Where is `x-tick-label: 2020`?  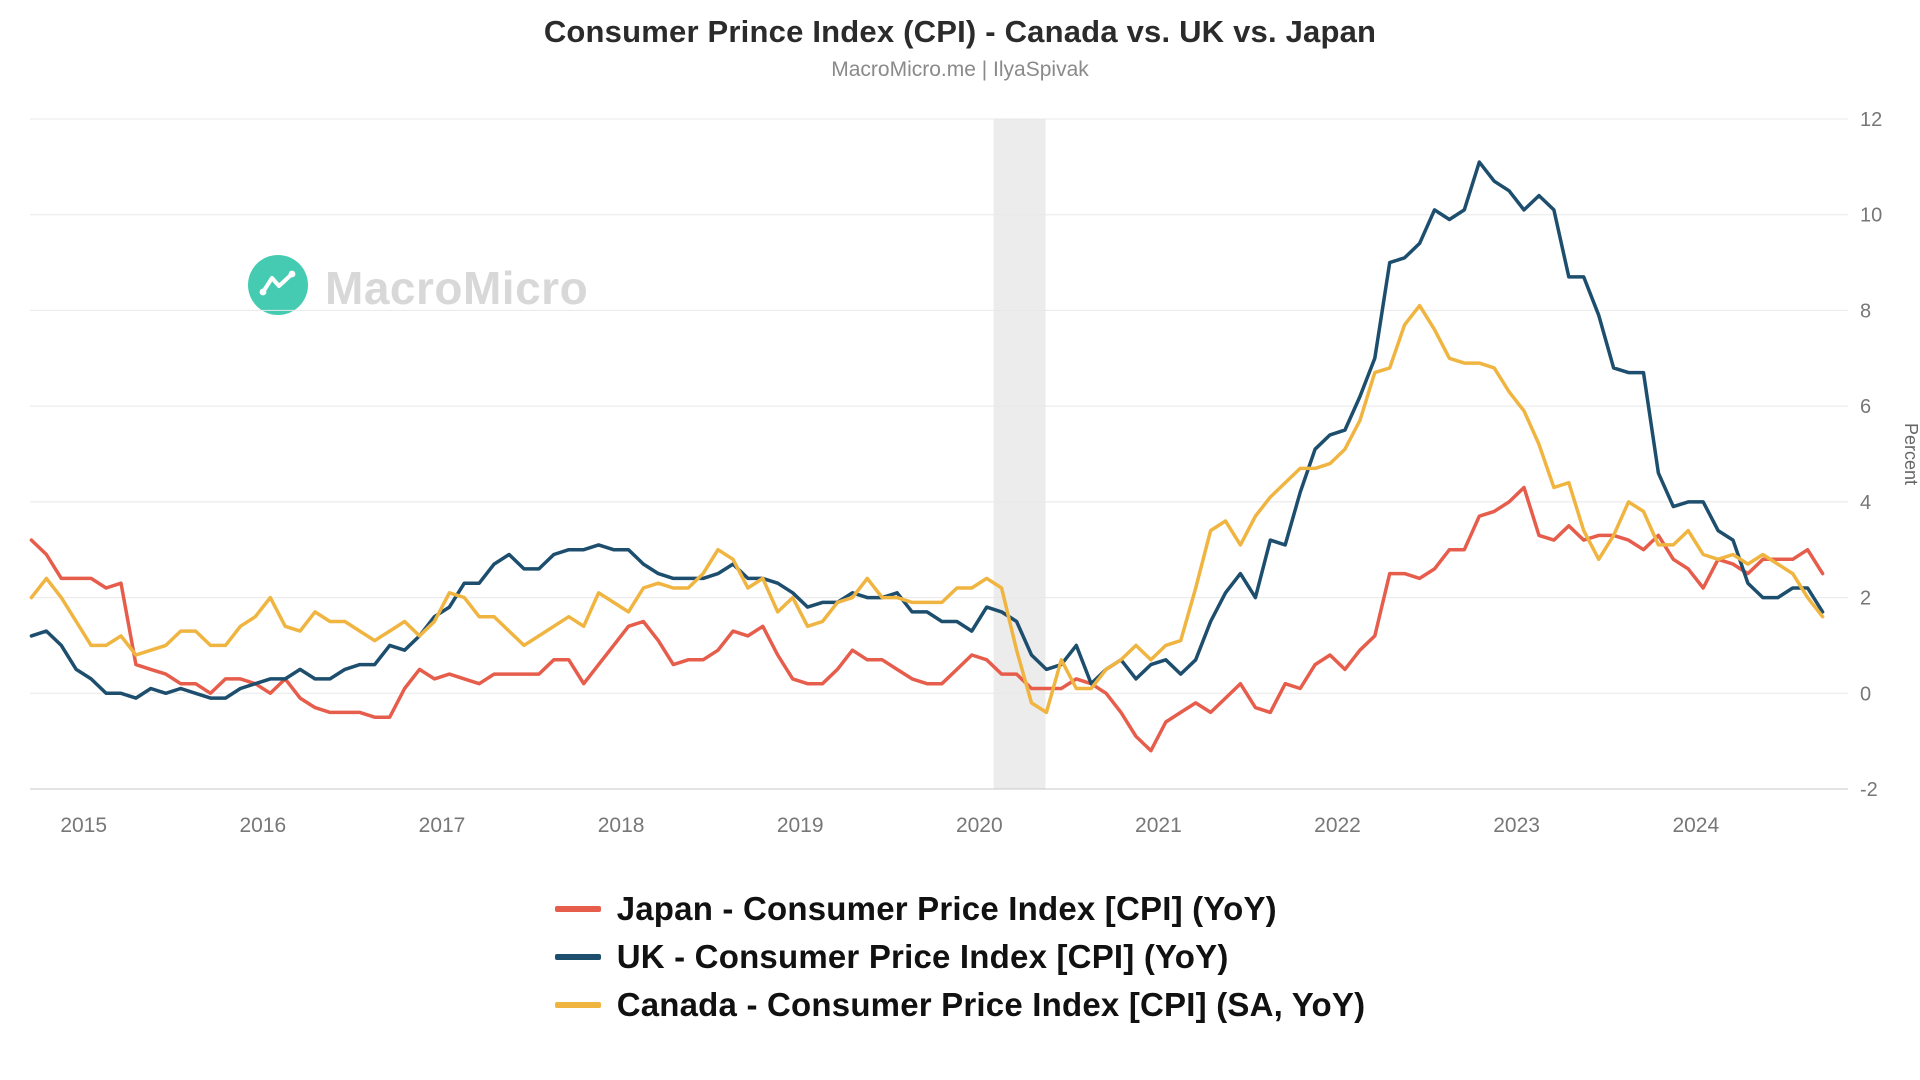
x-tick-label: 2020 is located at coordinates (979, 825).